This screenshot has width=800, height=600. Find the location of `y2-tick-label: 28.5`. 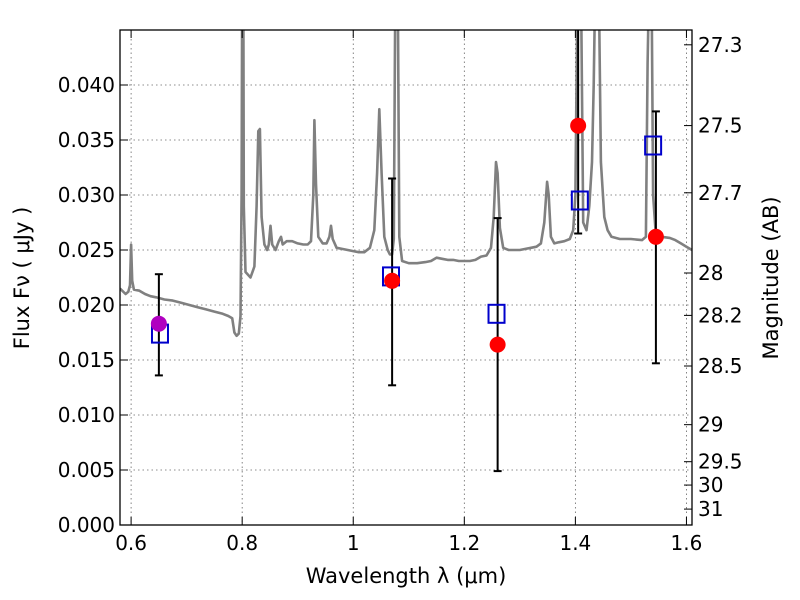

y2-tick-label: 28.5 is located at coordinates (720, 366).